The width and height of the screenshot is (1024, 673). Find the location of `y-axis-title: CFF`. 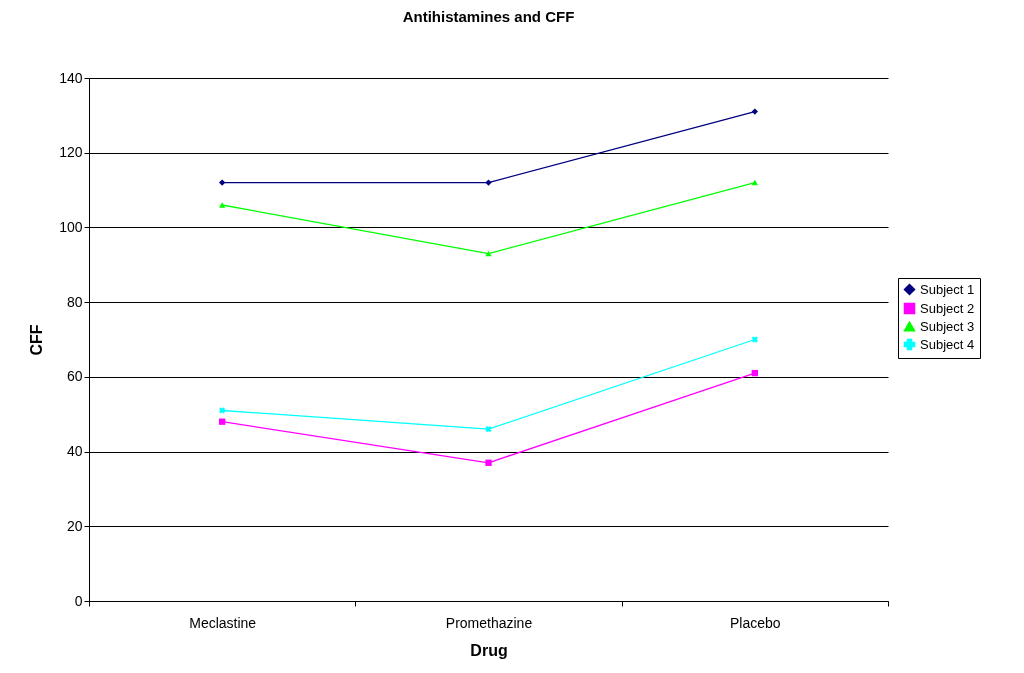

y-axis-title: CFF is located at coordinates (37, 340).